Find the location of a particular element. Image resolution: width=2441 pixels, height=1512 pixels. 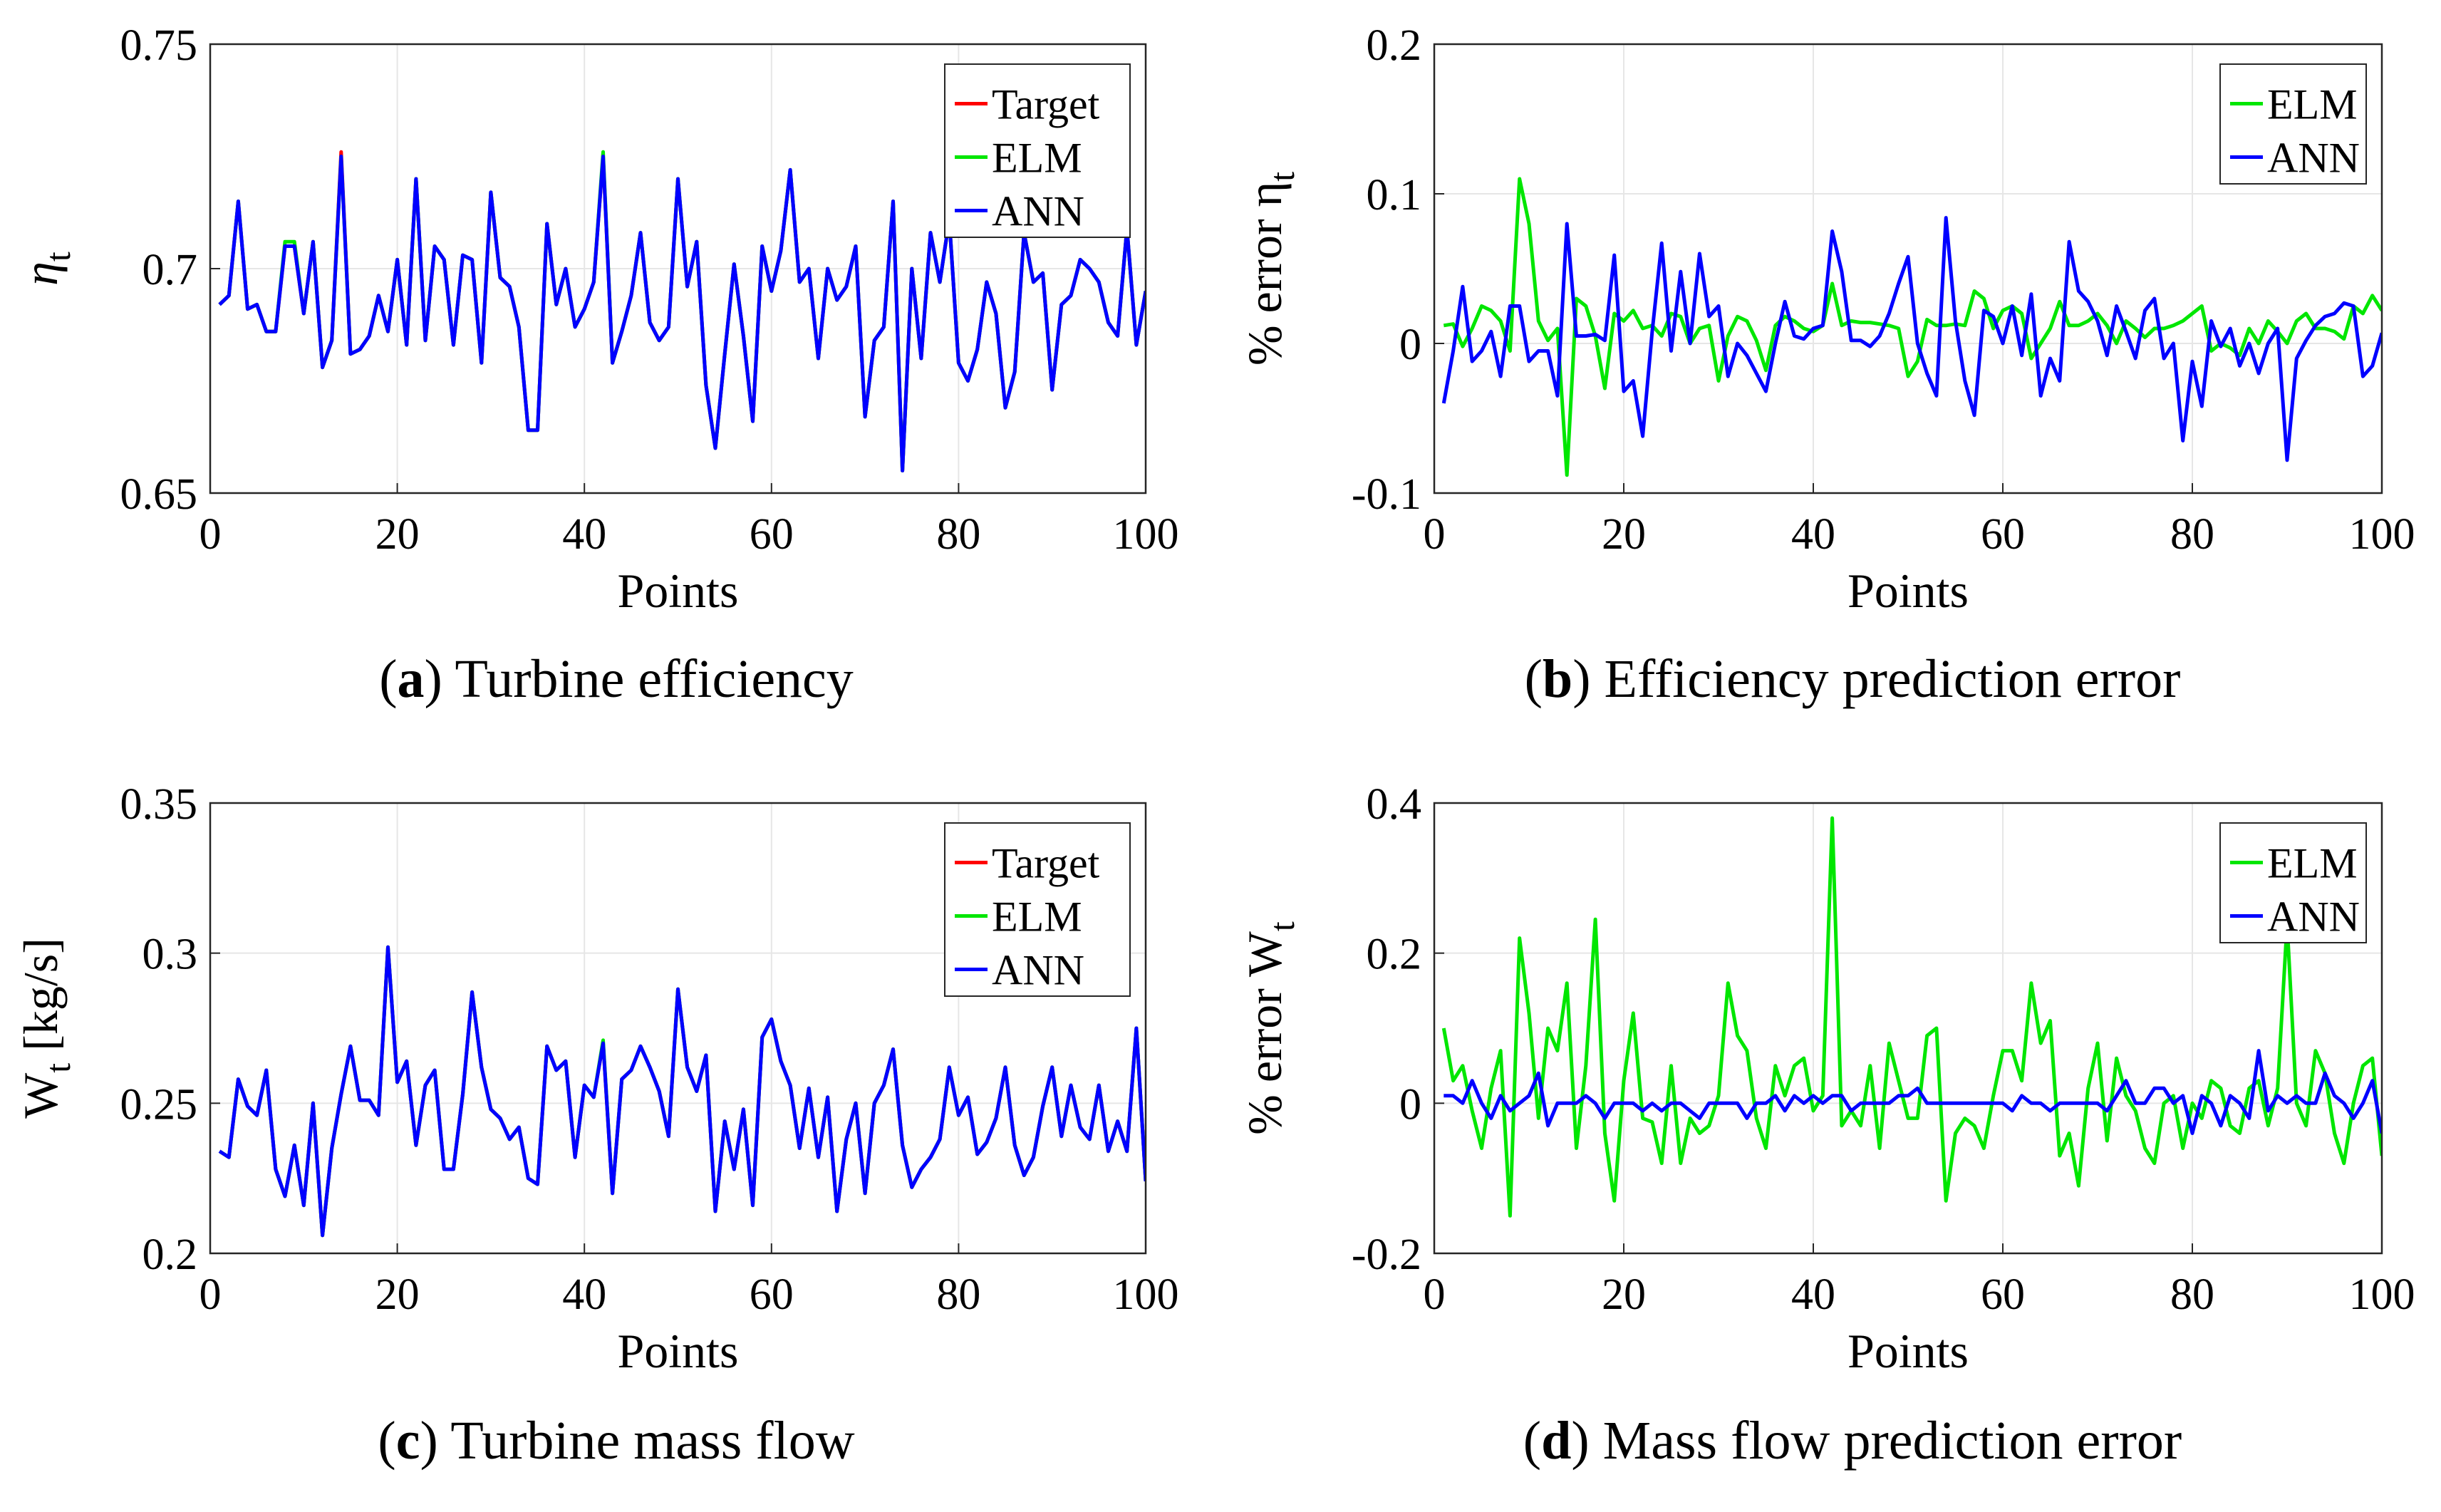

y-axis-label-main: η is located at coordinates (41, 274).